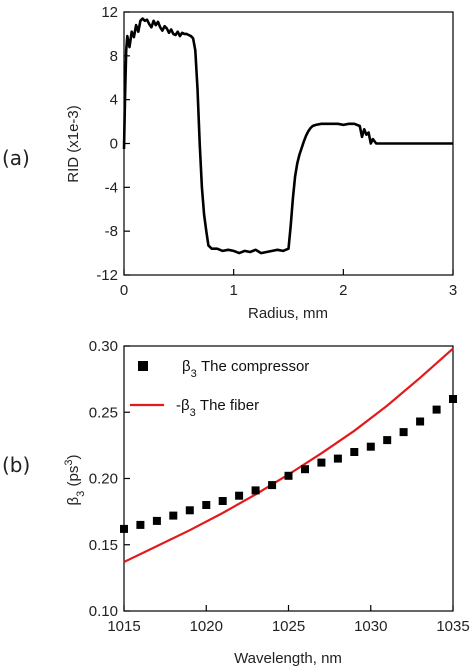 This screenshot has height=669, width=474. Describe the element at coordinates (109, 12) in the screenshot. I see `y-tick-label-a: 12` at that location.